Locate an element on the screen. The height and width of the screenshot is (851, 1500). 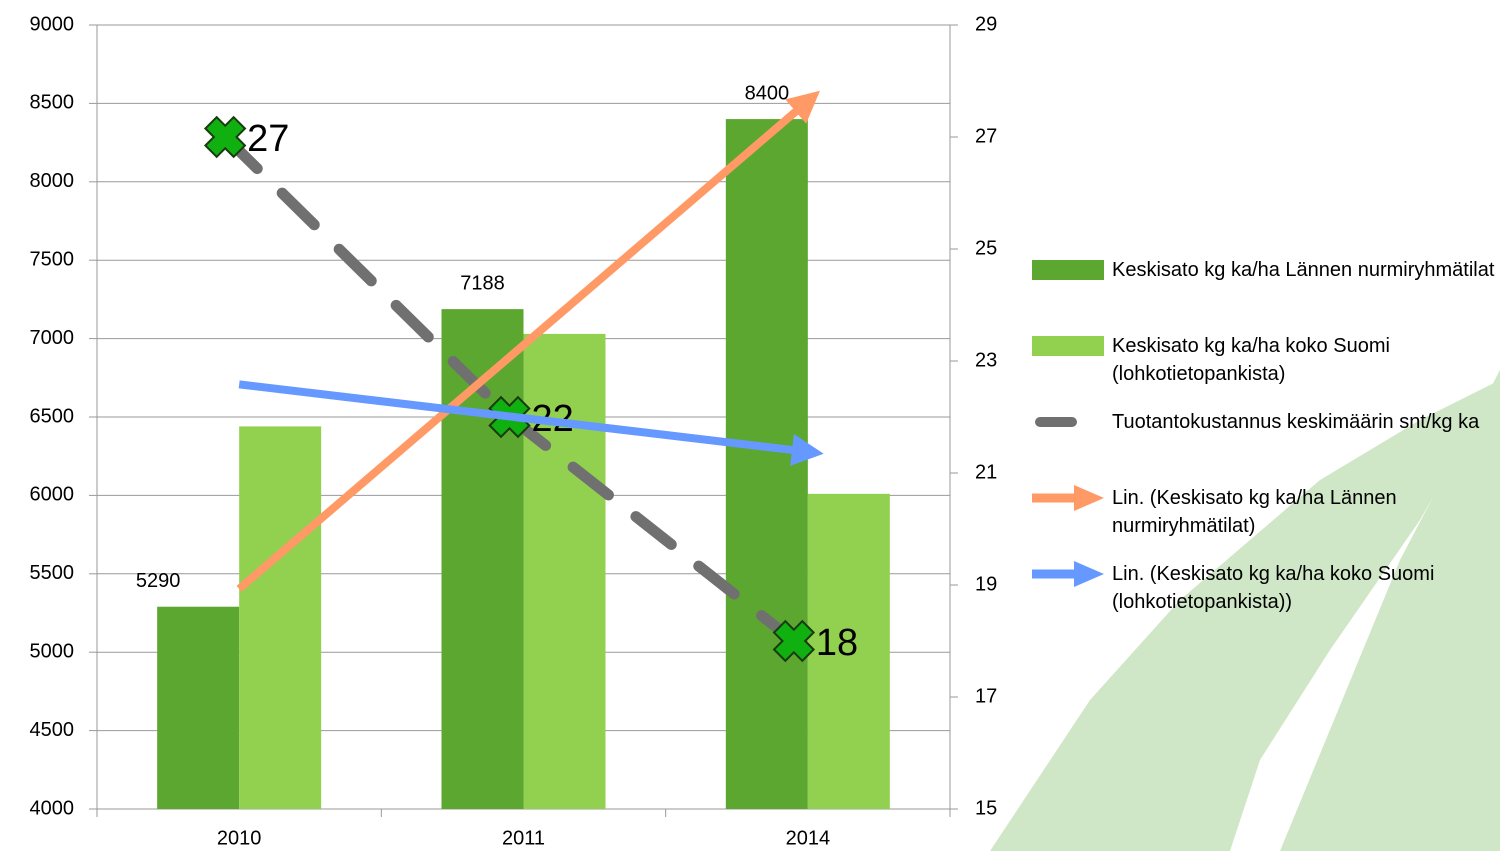
legend-item: Tuotantokustannus keskimäärin snt/kg ka is located at coordinates (1262, 442).